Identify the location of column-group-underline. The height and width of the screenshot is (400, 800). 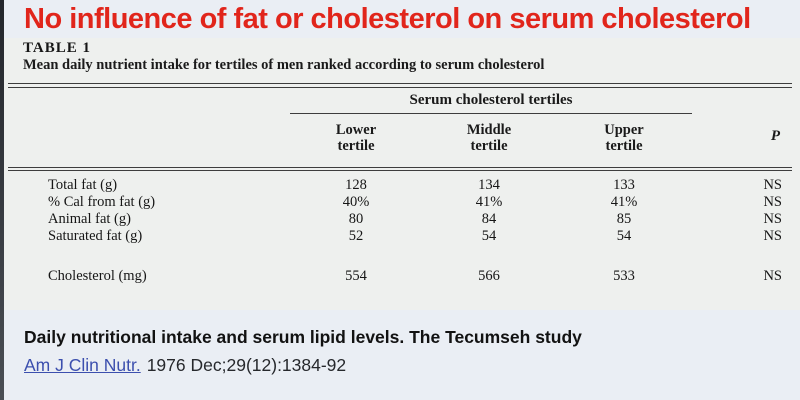
(491, 113).